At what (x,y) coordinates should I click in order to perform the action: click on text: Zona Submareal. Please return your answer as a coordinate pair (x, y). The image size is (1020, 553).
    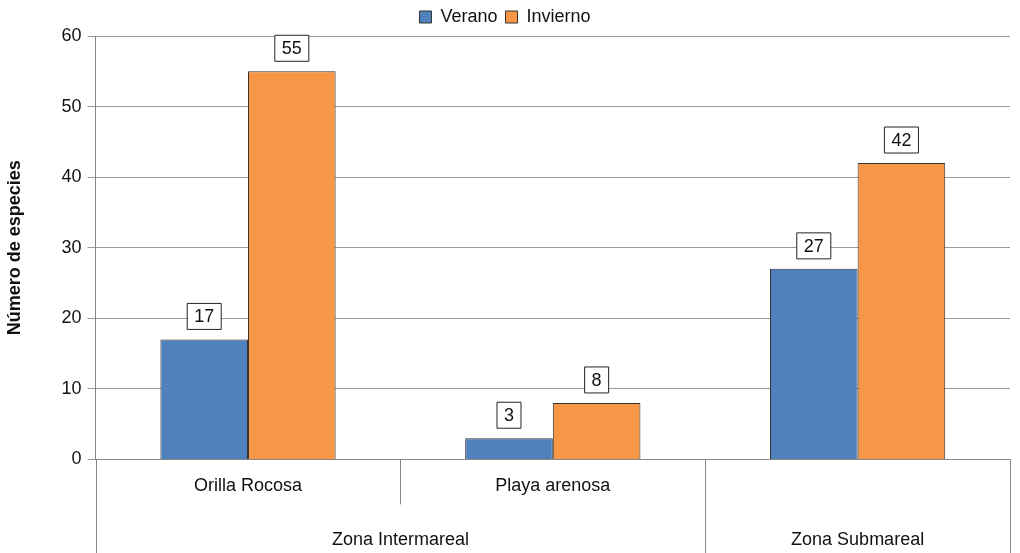
    Looking at the image, I should click on (858, 538).